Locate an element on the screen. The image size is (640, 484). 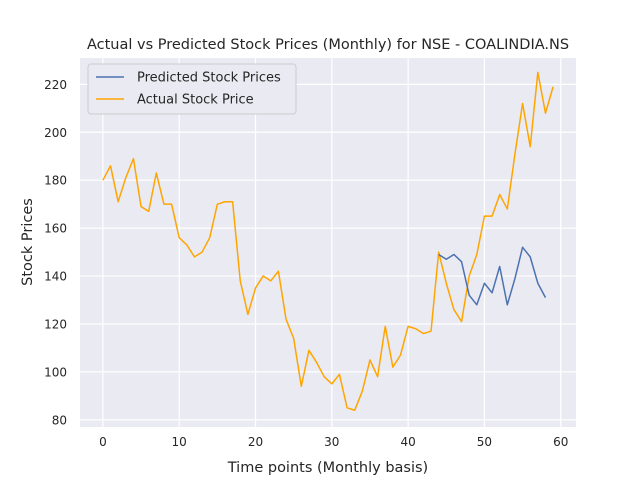
legend: Predicted Stock Prices Actual Stock Price is located at coordinates (192, 89).